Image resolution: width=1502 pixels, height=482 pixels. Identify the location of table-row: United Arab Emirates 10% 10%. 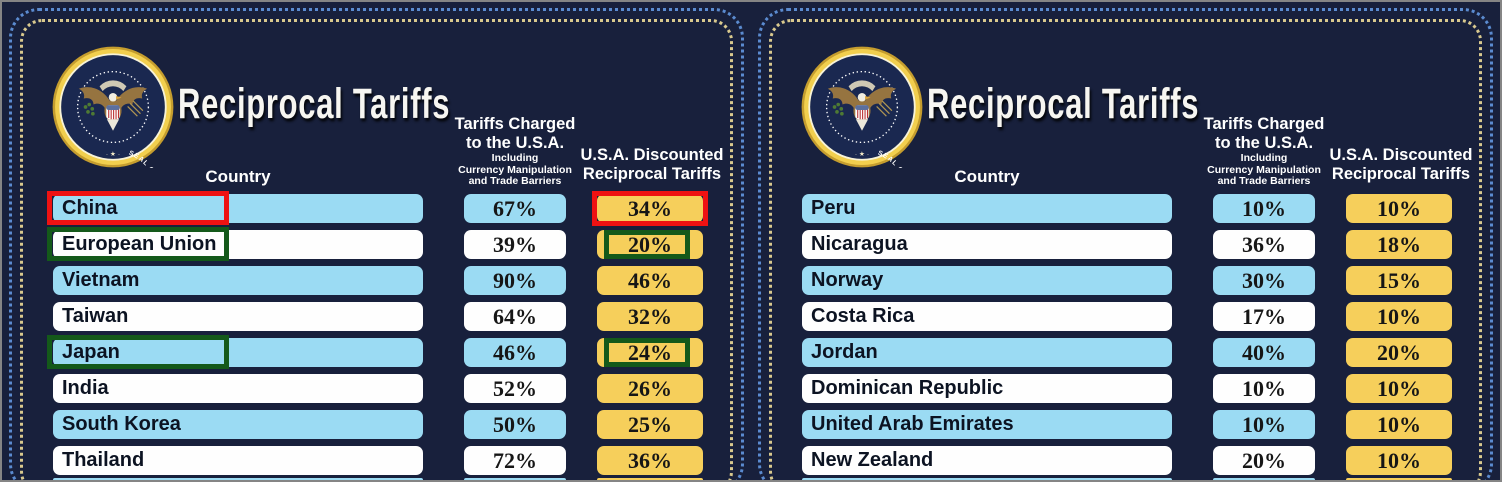
(1132, 424).